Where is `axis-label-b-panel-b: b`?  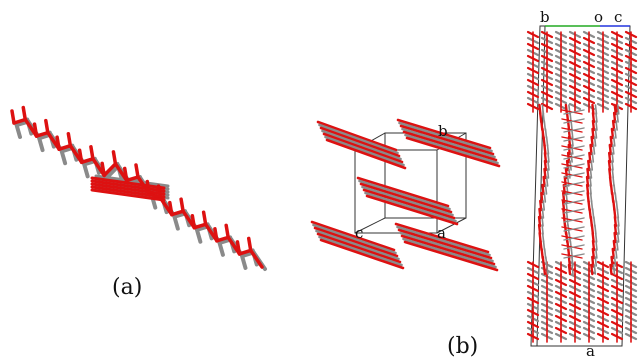
axis-label-b-panel-b: b is located at coordinates (443, 131).